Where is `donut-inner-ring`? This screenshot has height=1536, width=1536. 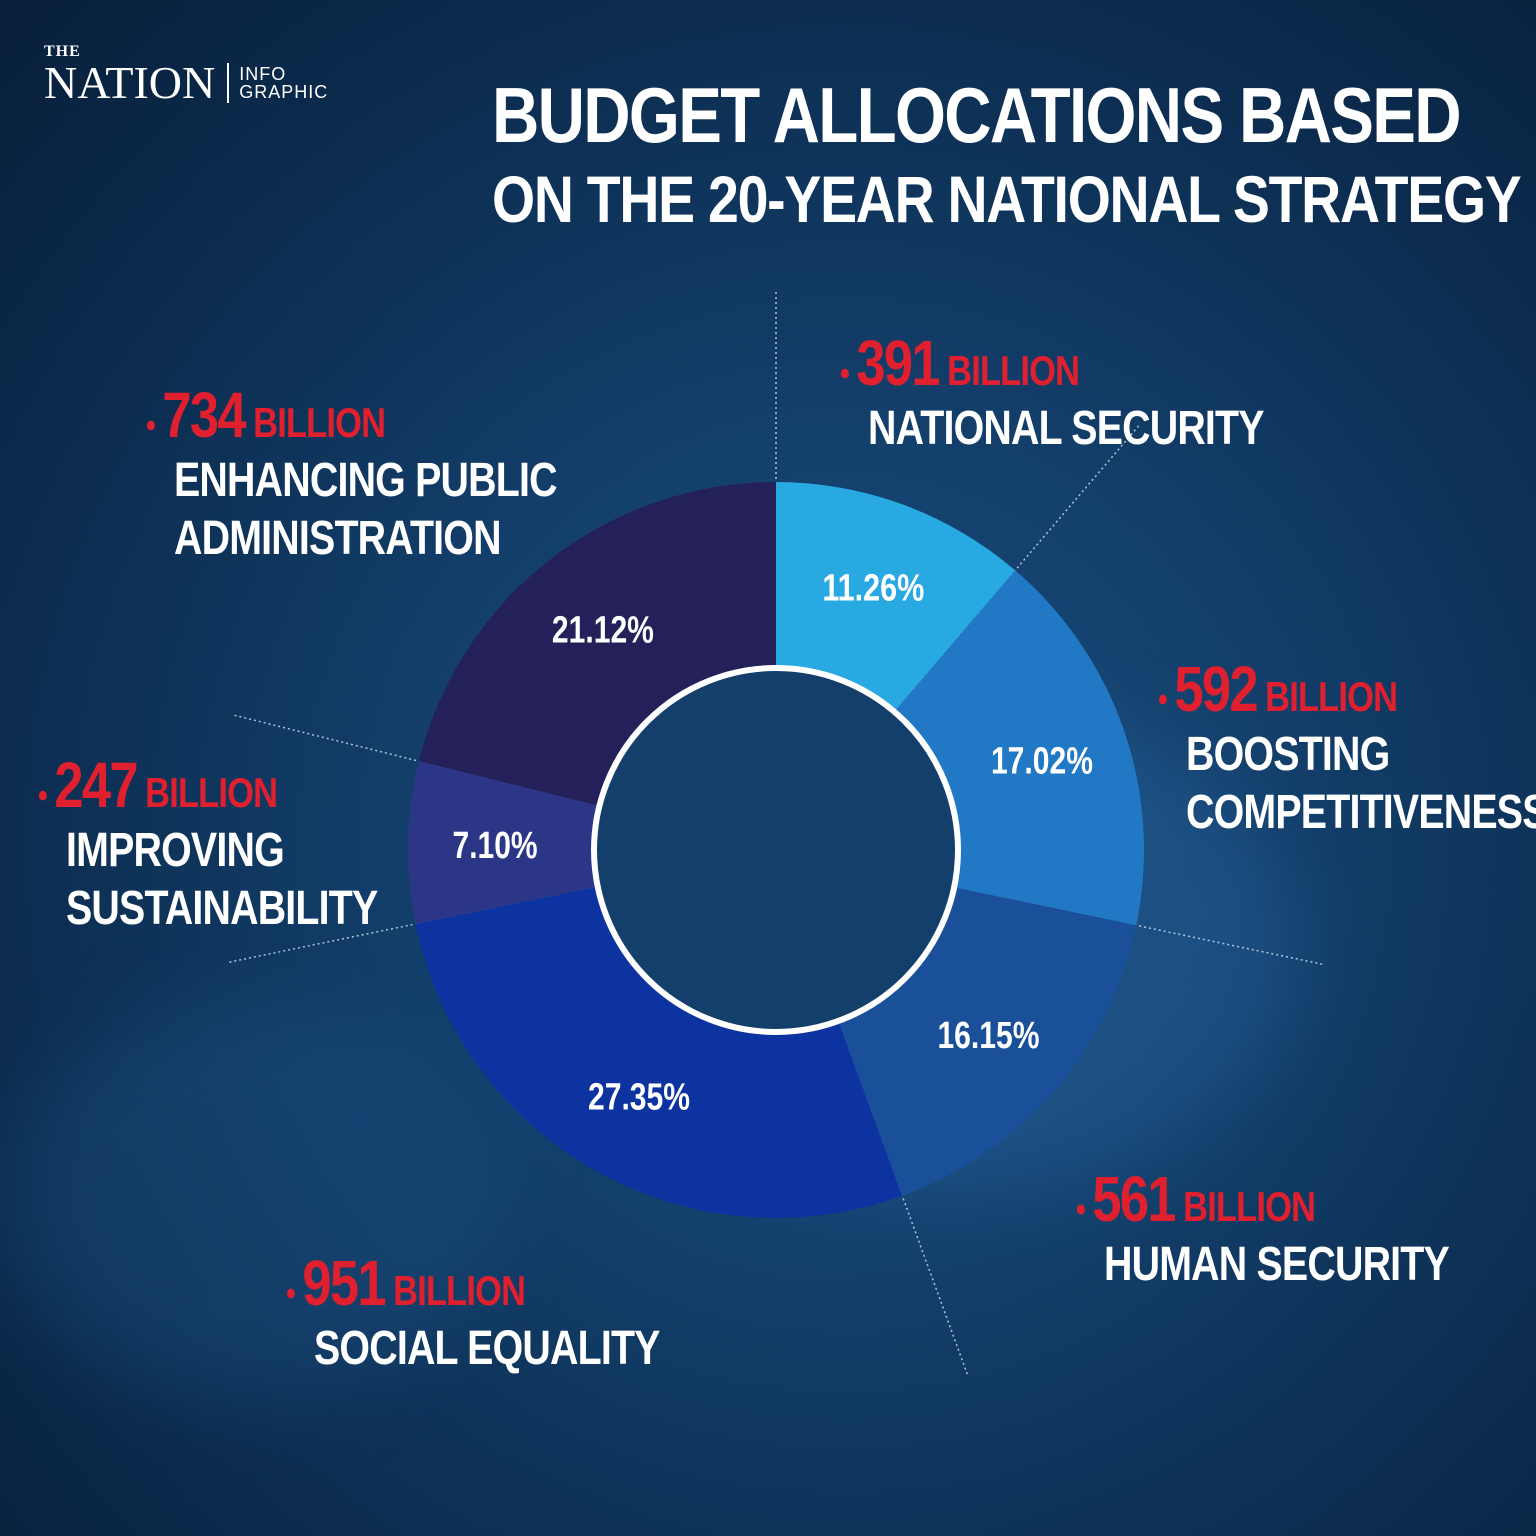
donut-inner-ring is located at coordinates (776, 850).